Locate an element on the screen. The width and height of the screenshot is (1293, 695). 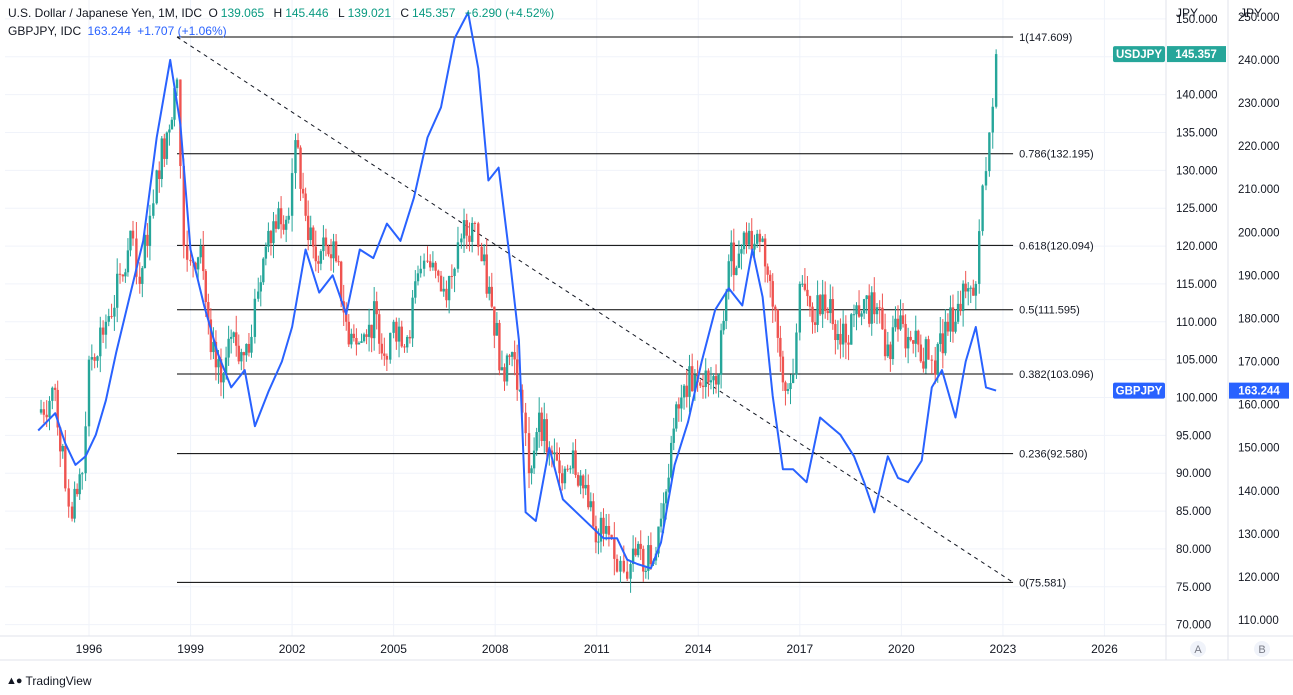
compare-series-name: GBPJPY, IDC is located at coordinates (45, 31).